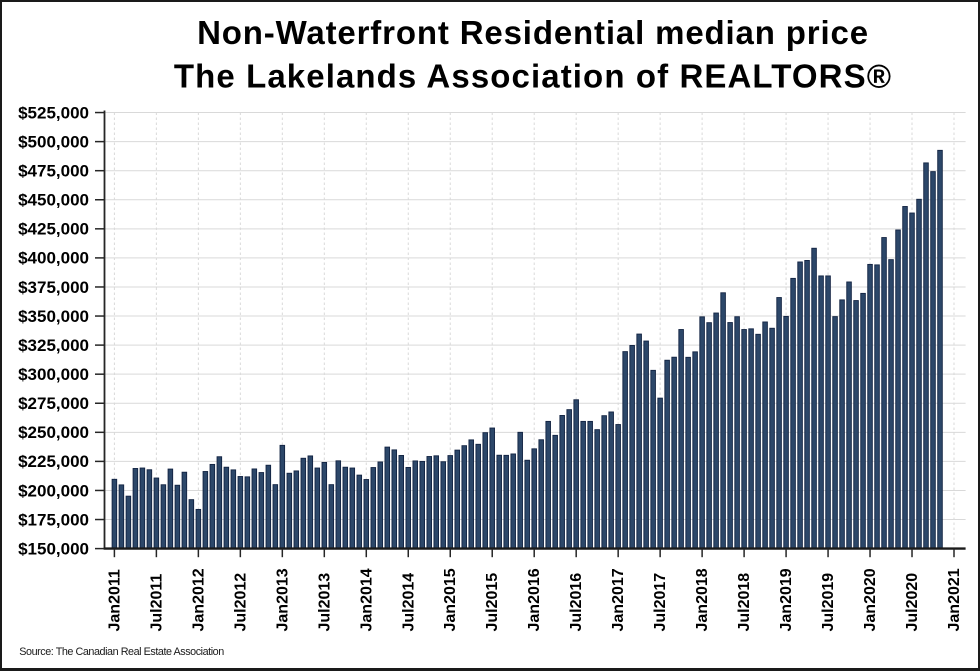 This screenshot has height=671, width=980. What do you see at coordinates (53, 461) in the screenshot?
I see `svg-text: $225,000` at bounding box center [53, 461].